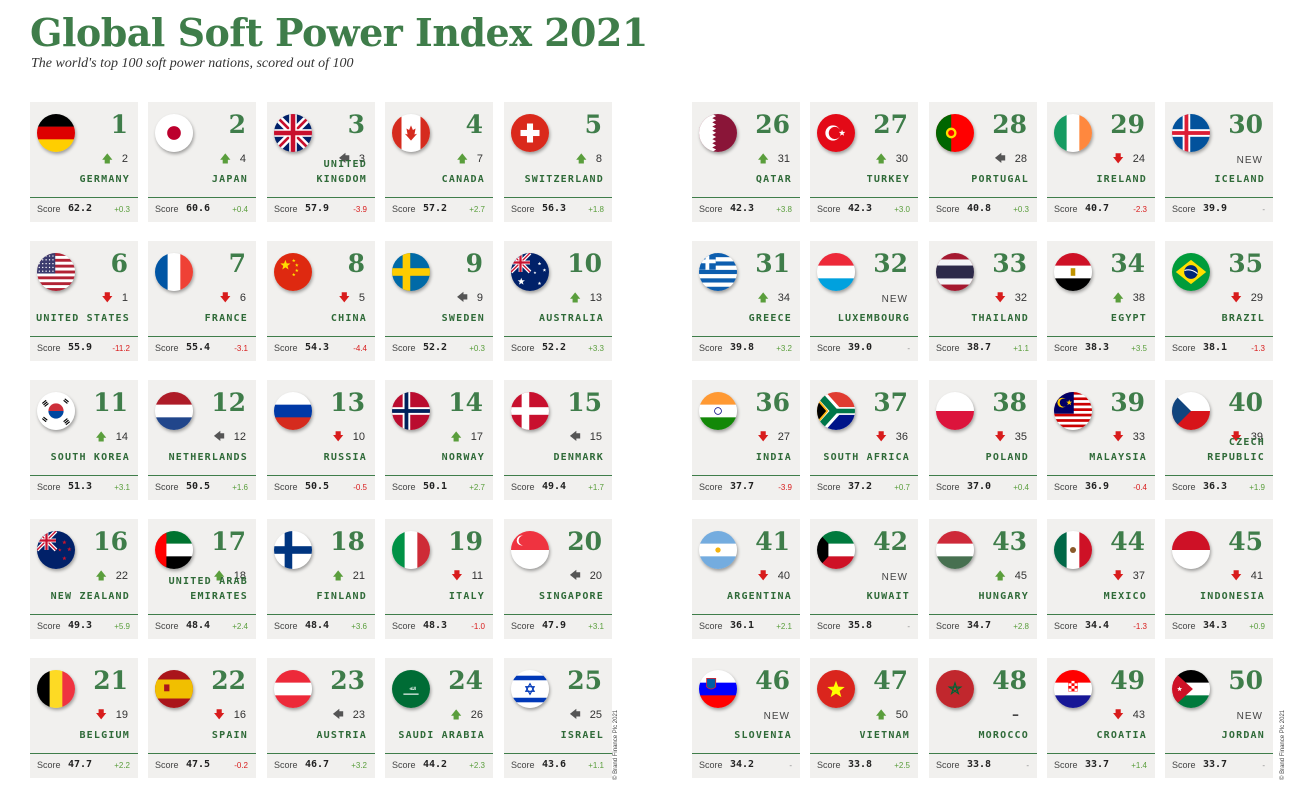  I want to click on country-name: SWEDEN, so click(463, 318).